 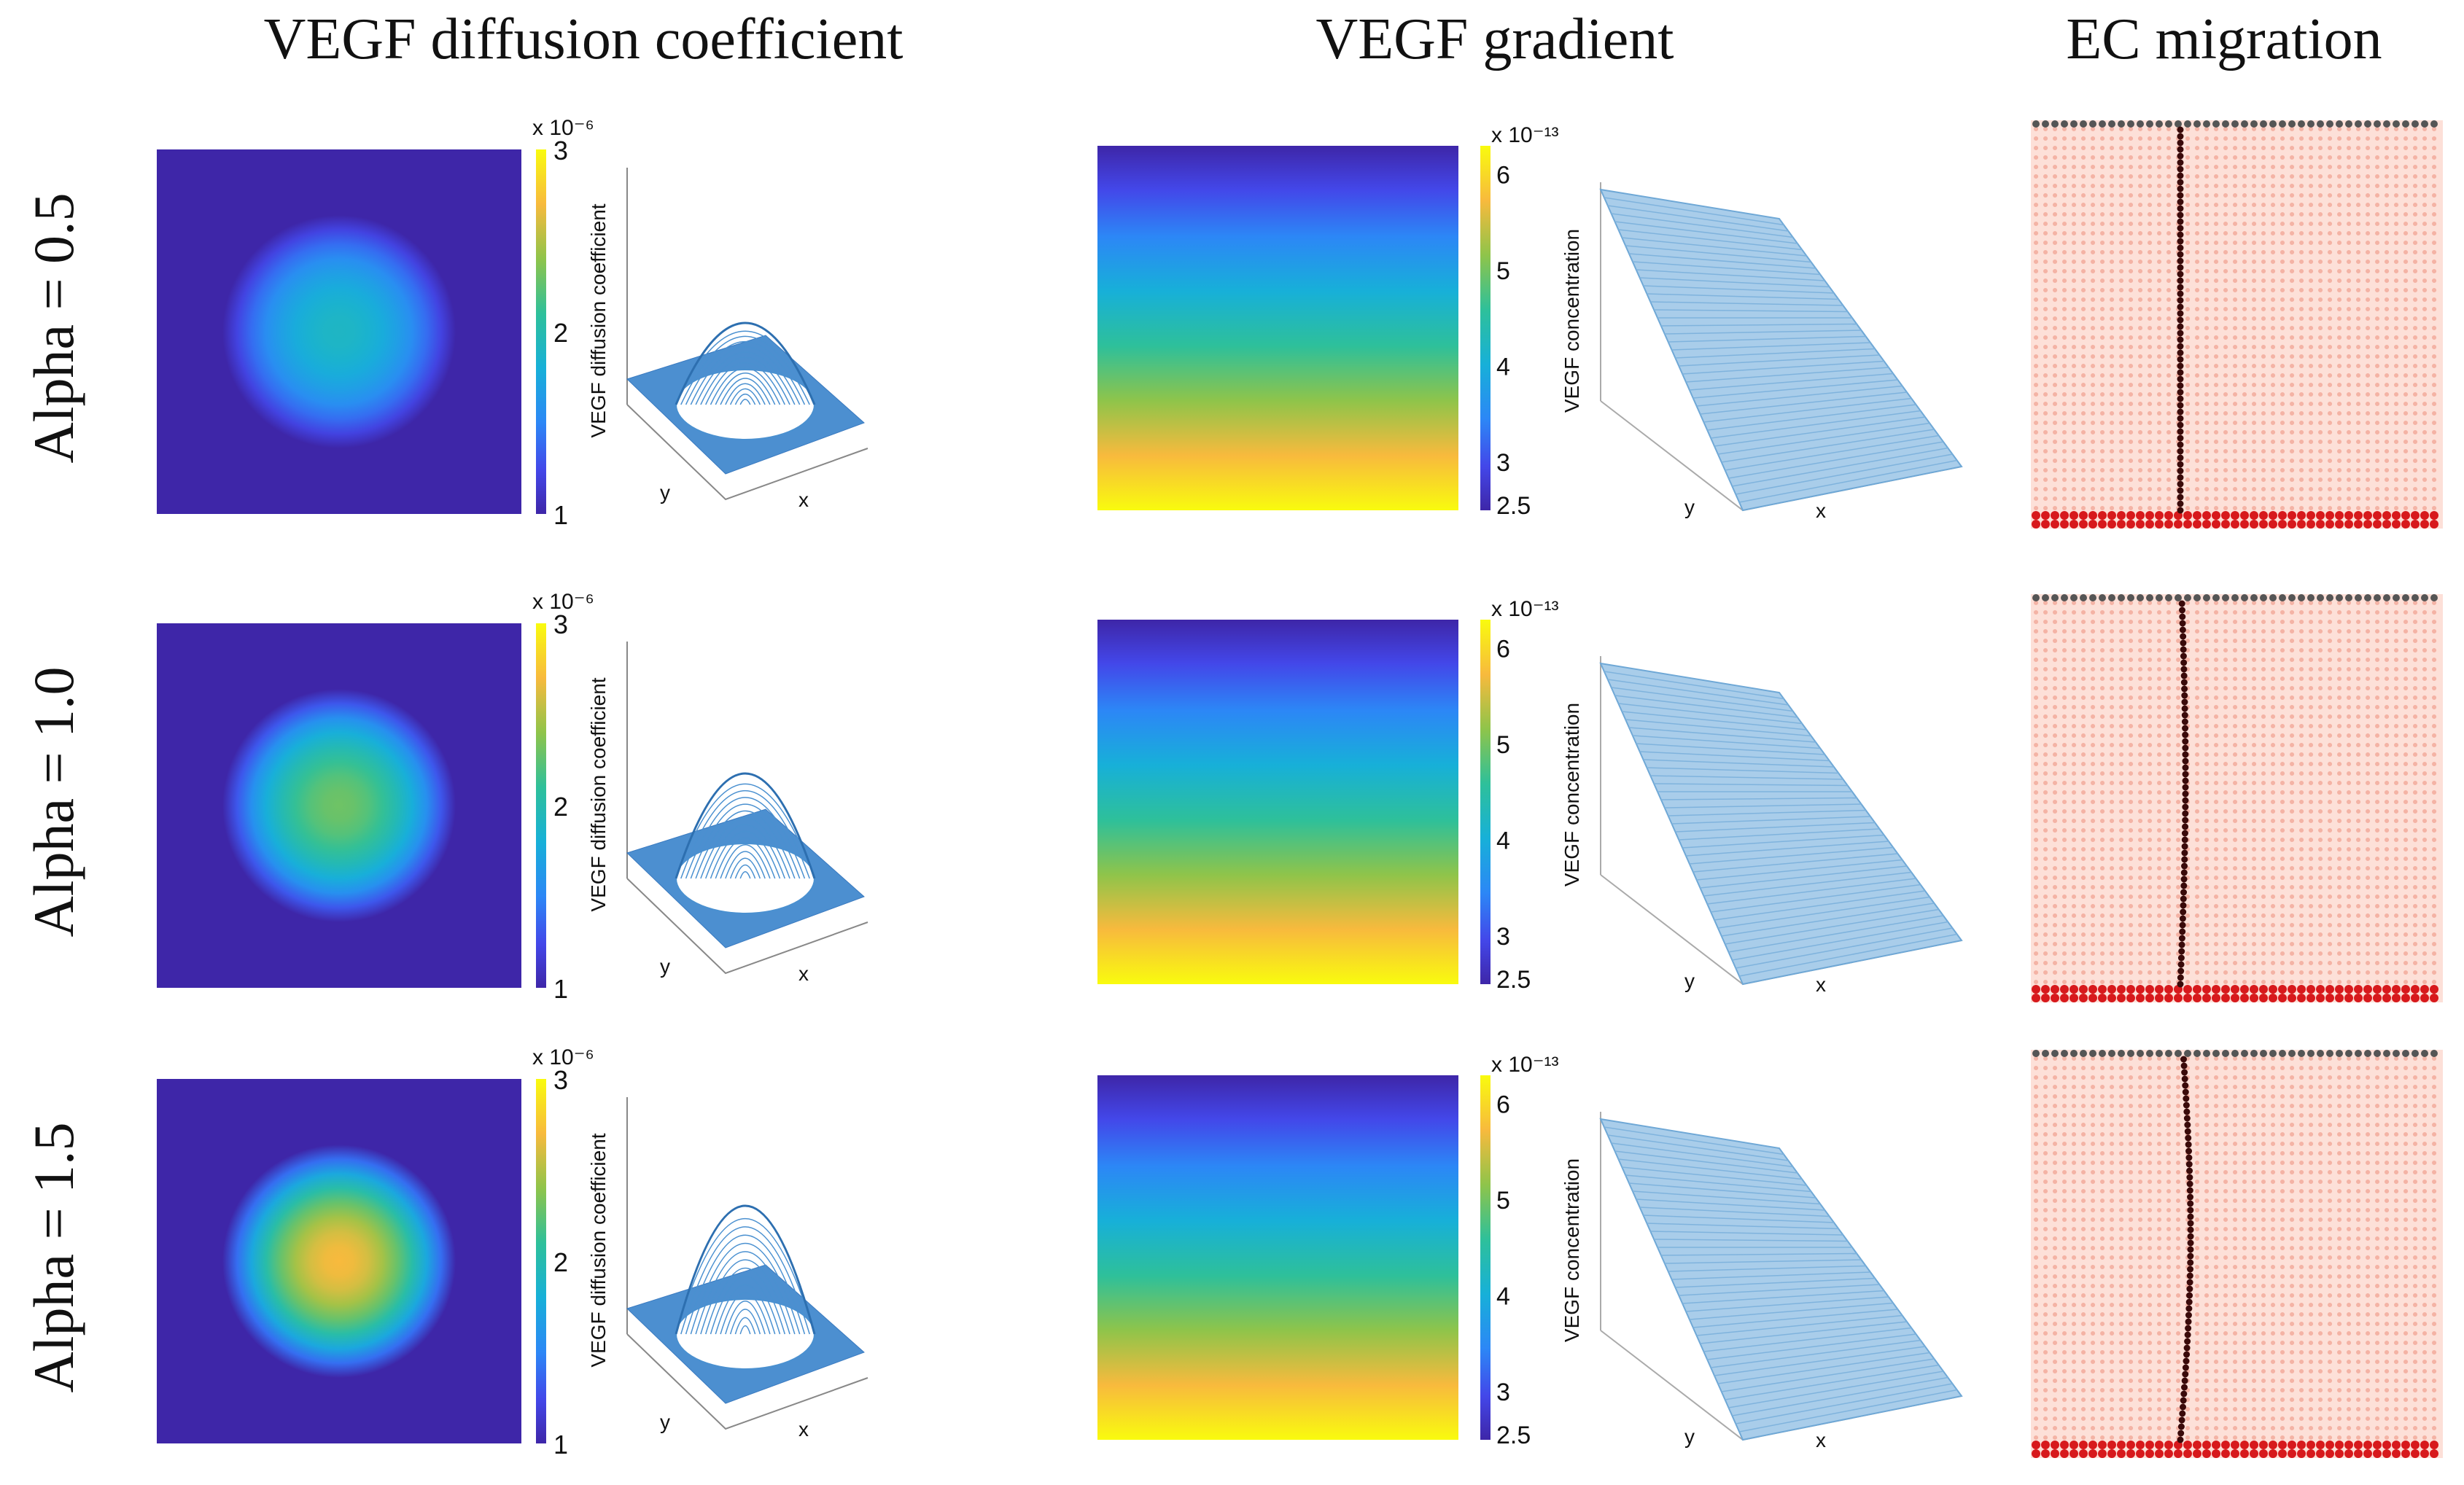 I want to click on diffusion-heatmap, so click(x=339, y=331).